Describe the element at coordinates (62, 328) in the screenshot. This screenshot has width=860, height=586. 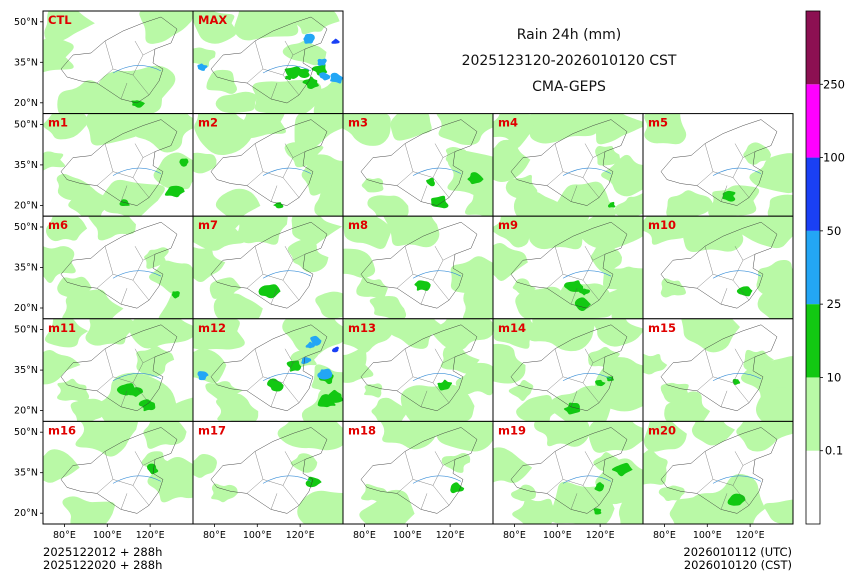
I see `member-label: m11` at that location.